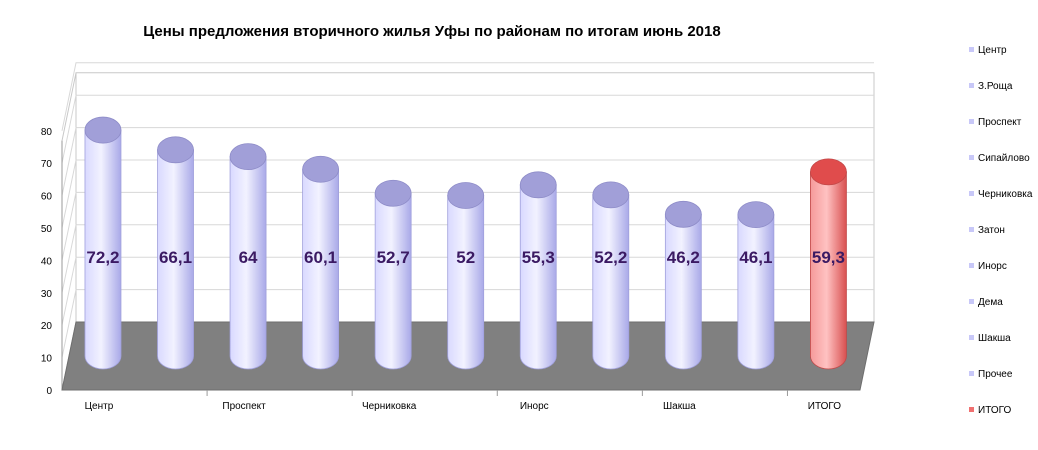  I want to click on x-tick-label: ИТОГО, so click(824, 406).